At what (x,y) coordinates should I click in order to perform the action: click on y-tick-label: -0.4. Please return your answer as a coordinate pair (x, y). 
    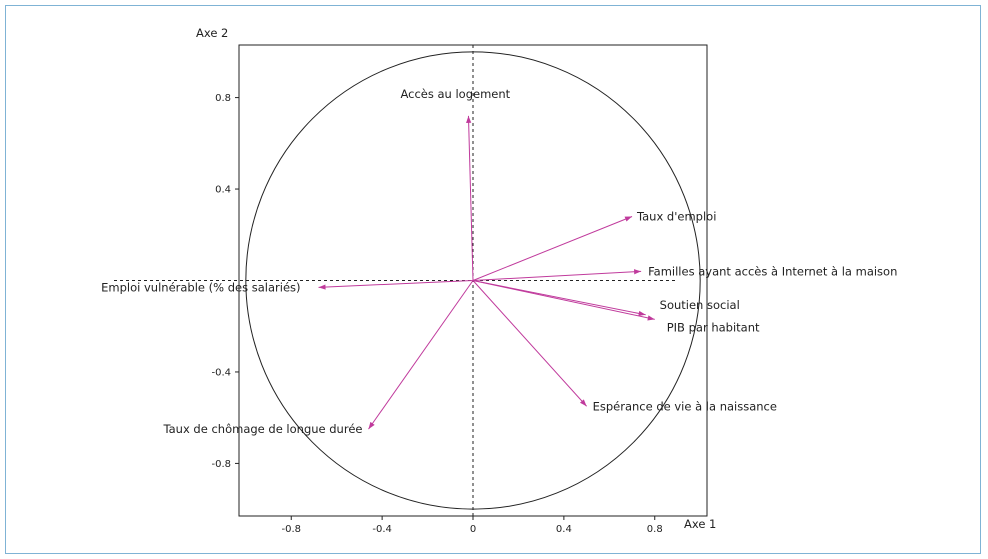
    Looking at the image, I should click on (221, 372).